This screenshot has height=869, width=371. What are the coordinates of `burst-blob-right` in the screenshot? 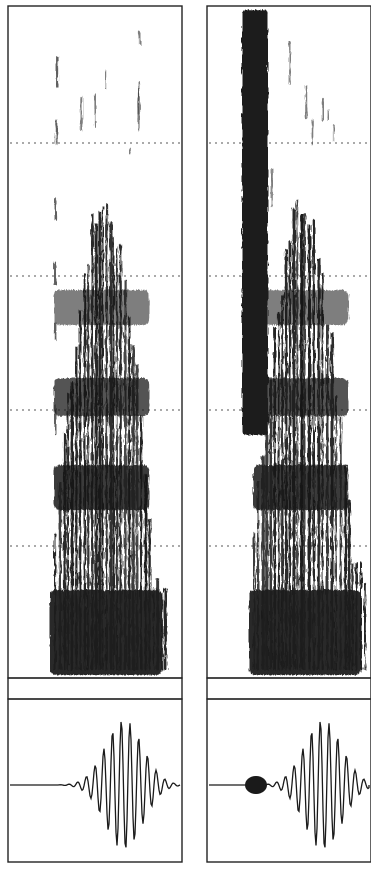 It's located at (256, 785).